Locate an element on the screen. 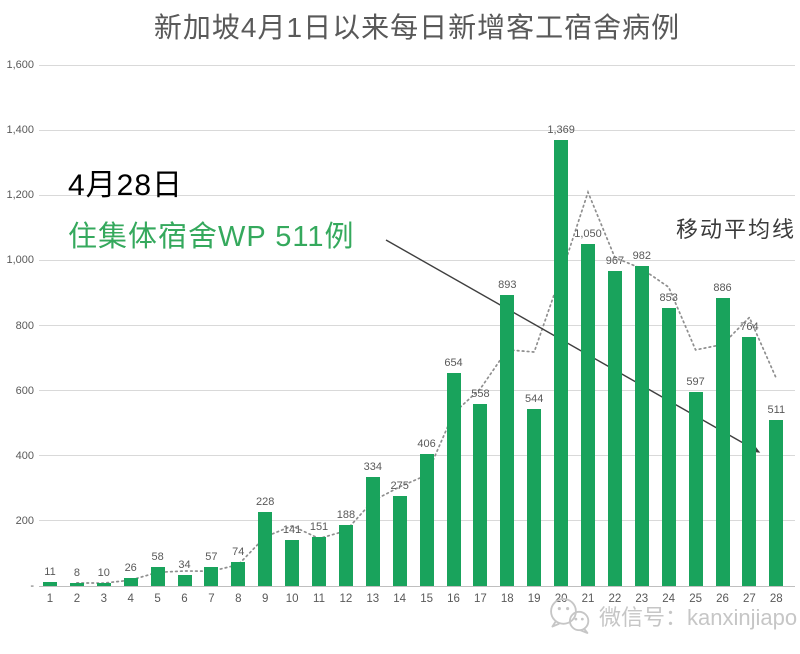 This screenshot has height=654, width=800. x-tick-label: 12 is located at coordinates (346, 599).